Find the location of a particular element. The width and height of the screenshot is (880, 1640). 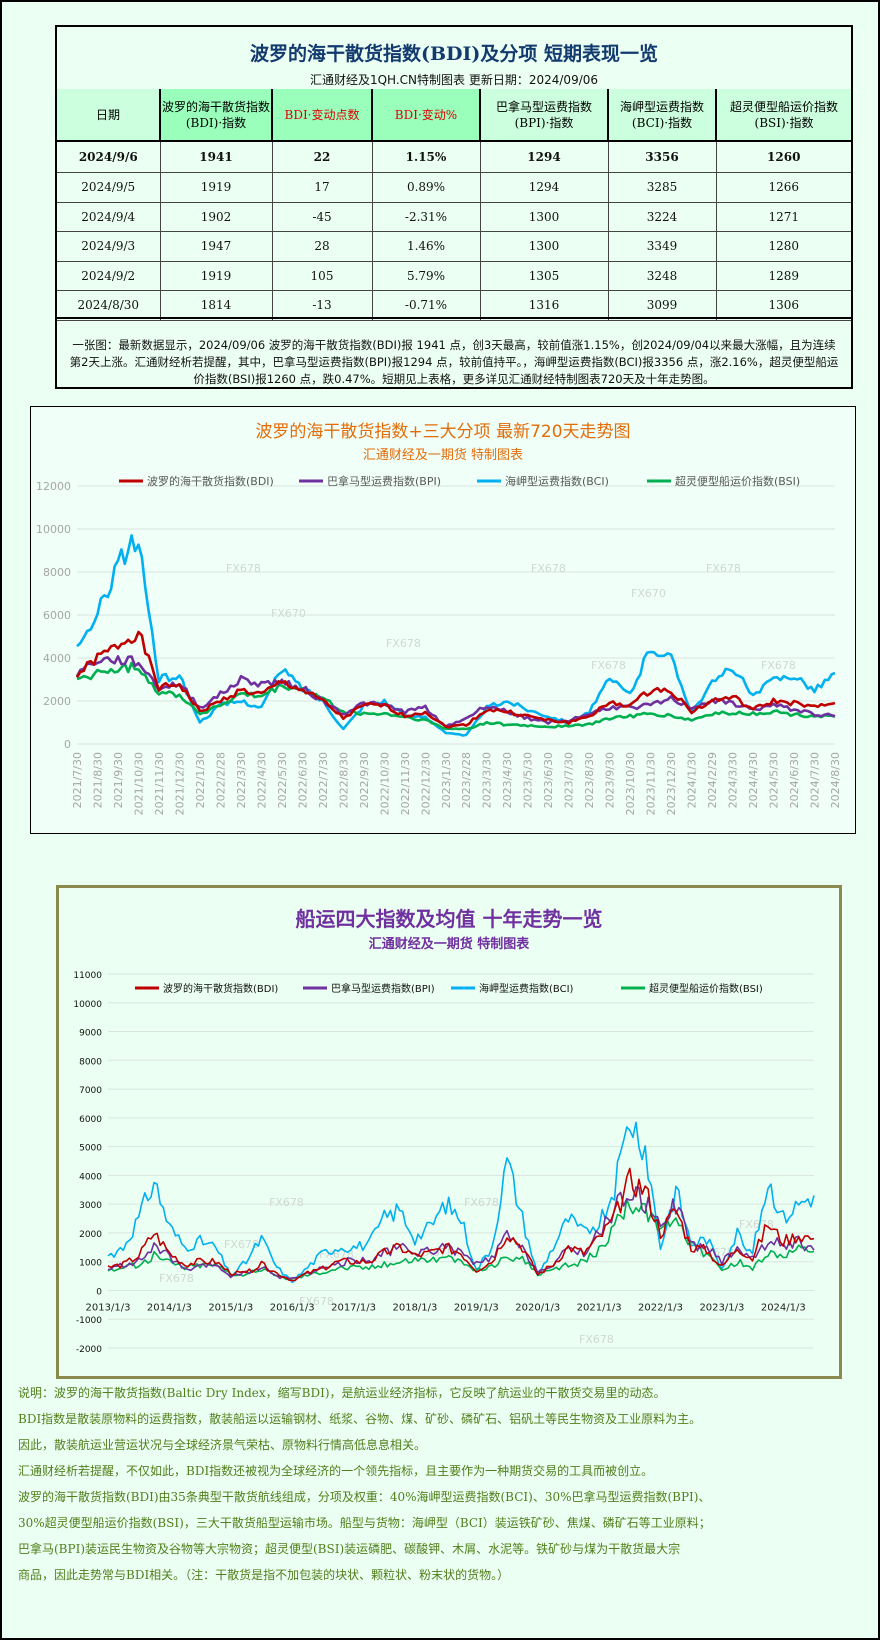

series-line-bsi is located at coordinates (456, 696).